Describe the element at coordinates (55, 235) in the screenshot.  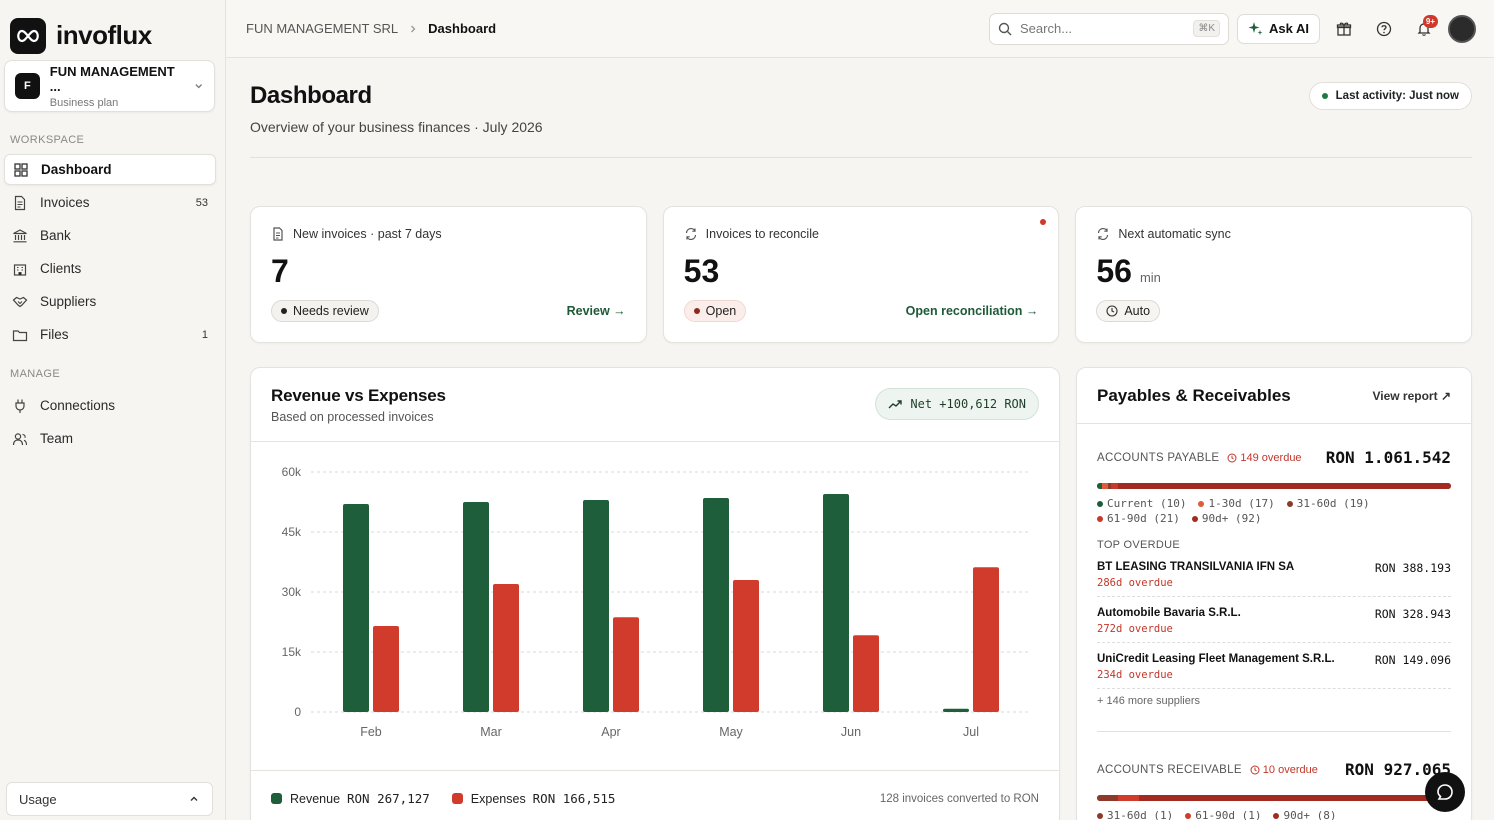
I see `sidebar-item-label: Bank` at that location.